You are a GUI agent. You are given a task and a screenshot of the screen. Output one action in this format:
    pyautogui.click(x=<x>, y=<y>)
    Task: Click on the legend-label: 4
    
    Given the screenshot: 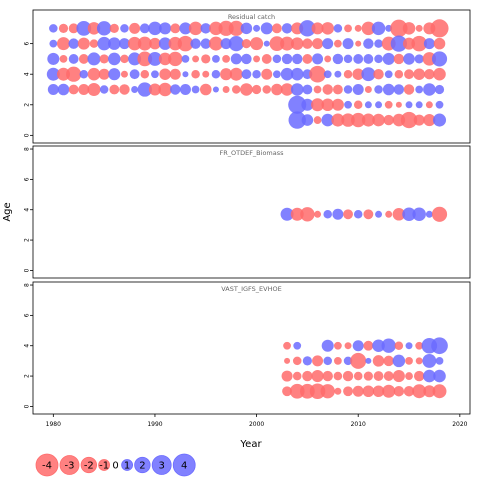 What is the action you would take?
    pyautogui.click(x=184, y=466)
    